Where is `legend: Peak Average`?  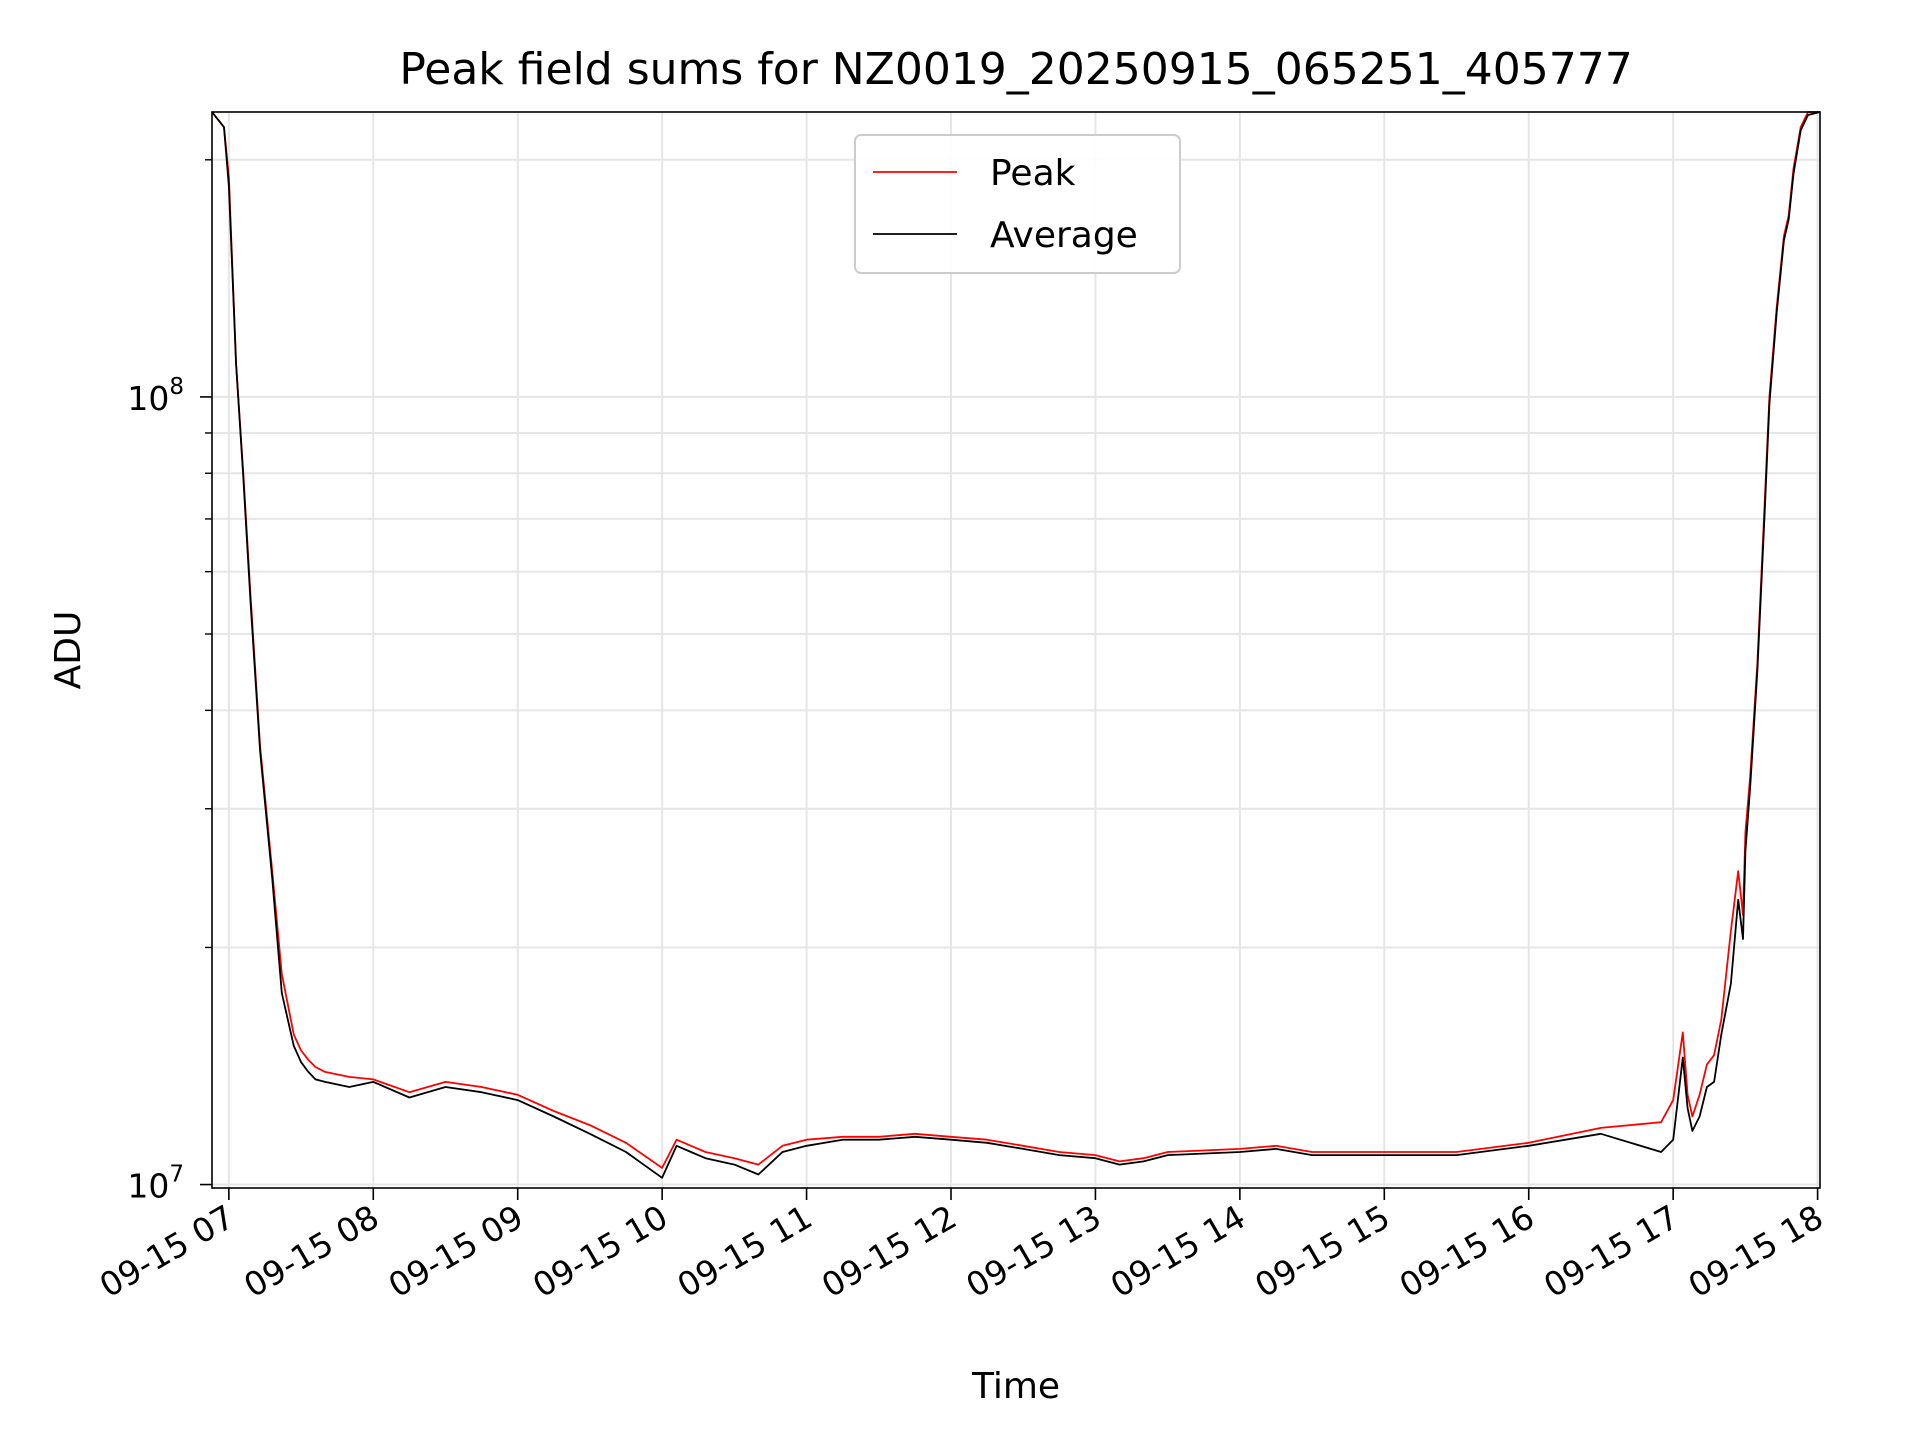
legend: Peak Average is located at coordinates (1017, 204).